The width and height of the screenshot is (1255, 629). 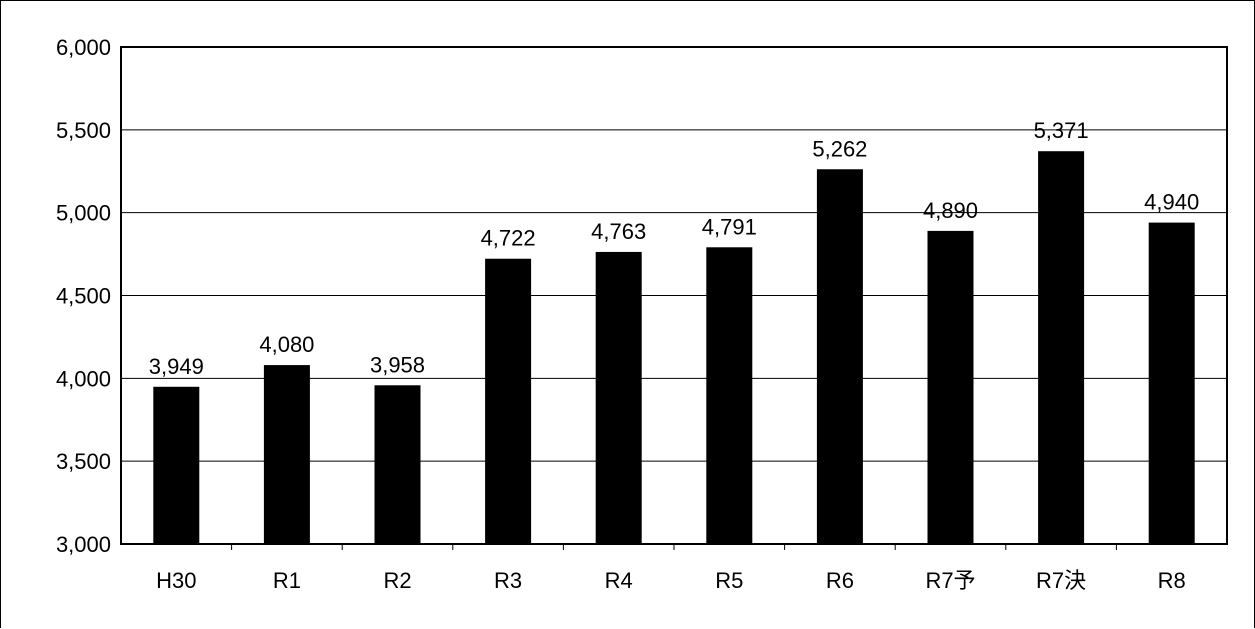 What do you see at coordinates (83, 378) in the screenshot?
I see `y-tick-label: 4,000` at bounding box center [83, 378].